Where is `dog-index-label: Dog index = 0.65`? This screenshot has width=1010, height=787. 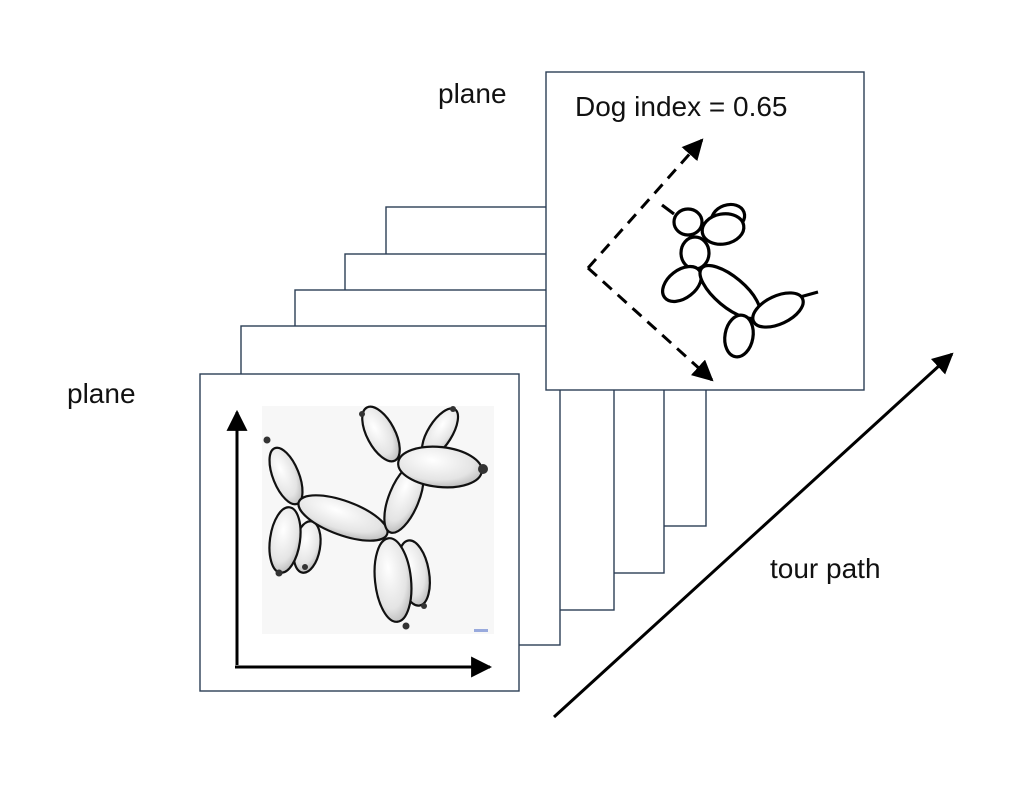
dog-index-label: Dog index = 0.65 is located at coordinates (681, 106).